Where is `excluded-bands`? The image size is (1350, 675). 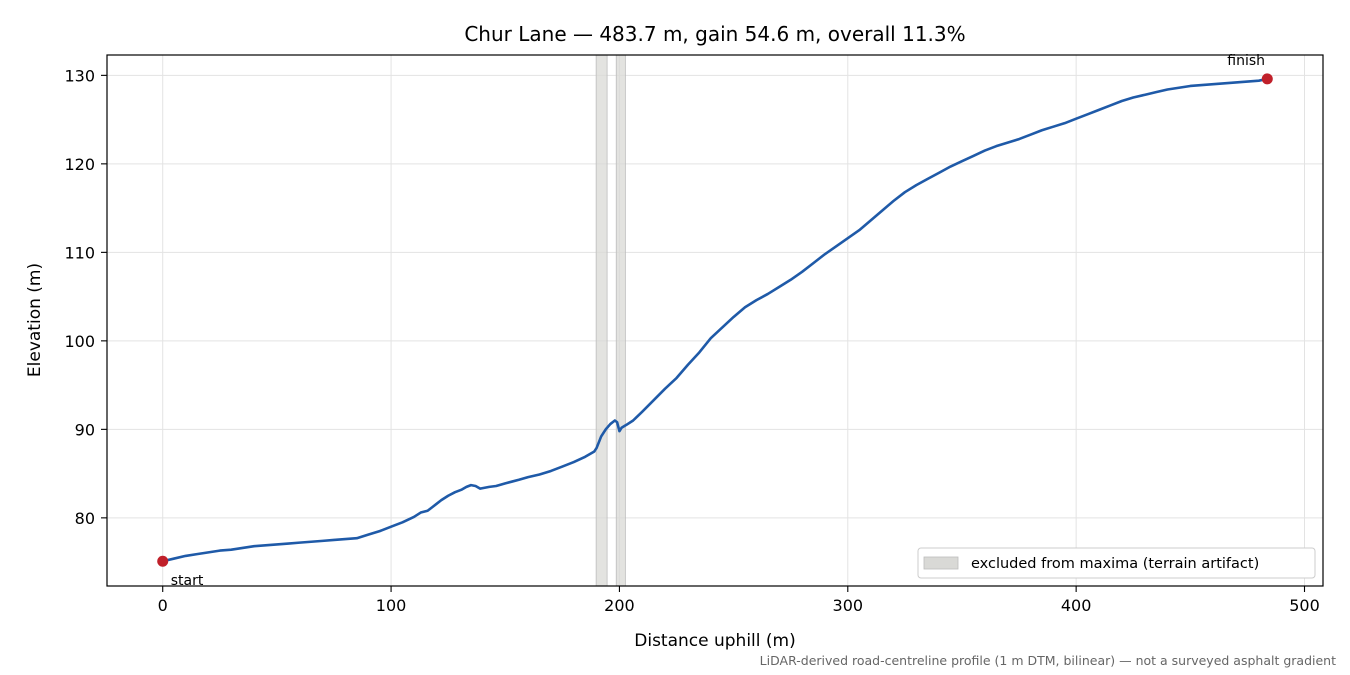
excluded-bands is located at coordinates (610, 320).